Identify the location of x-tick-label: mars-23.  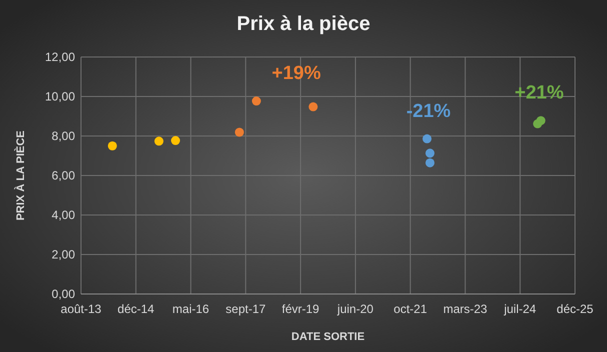
(465, 309).